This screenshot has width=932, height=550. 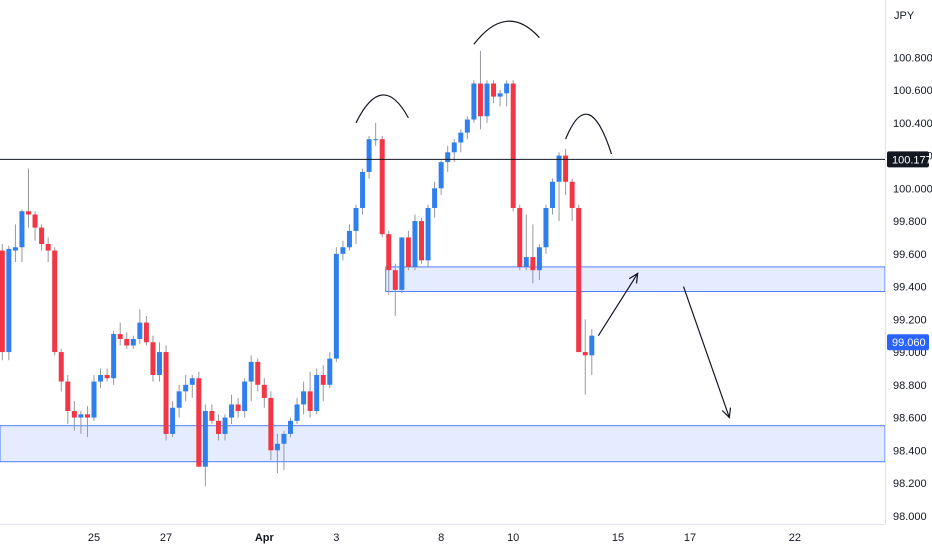 I want to click on y-tick-label: 100.400, so click(x=912, y=124).